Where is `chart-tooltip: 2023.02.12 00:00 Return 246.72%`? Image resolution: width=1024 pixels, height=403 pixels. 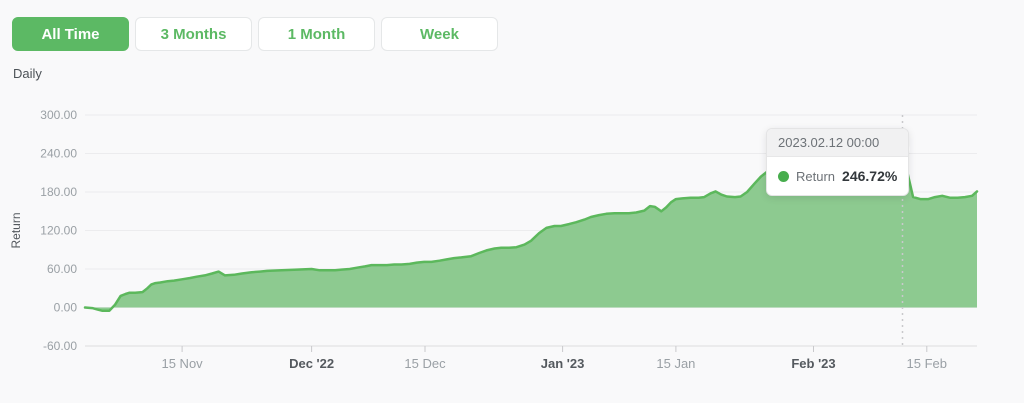 chart-tooltip: 2023.02.12 00:00 Return 246.72% is located at coordinates (838, 162).